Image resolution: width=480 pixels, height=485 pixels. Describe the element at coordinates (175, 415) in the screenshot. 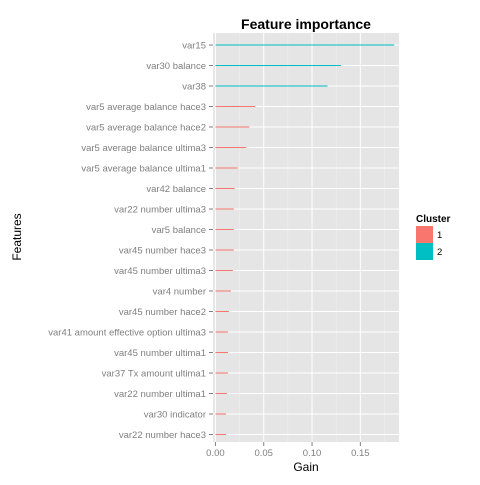

I see `y-tick-label: var30 indicator` at that location.